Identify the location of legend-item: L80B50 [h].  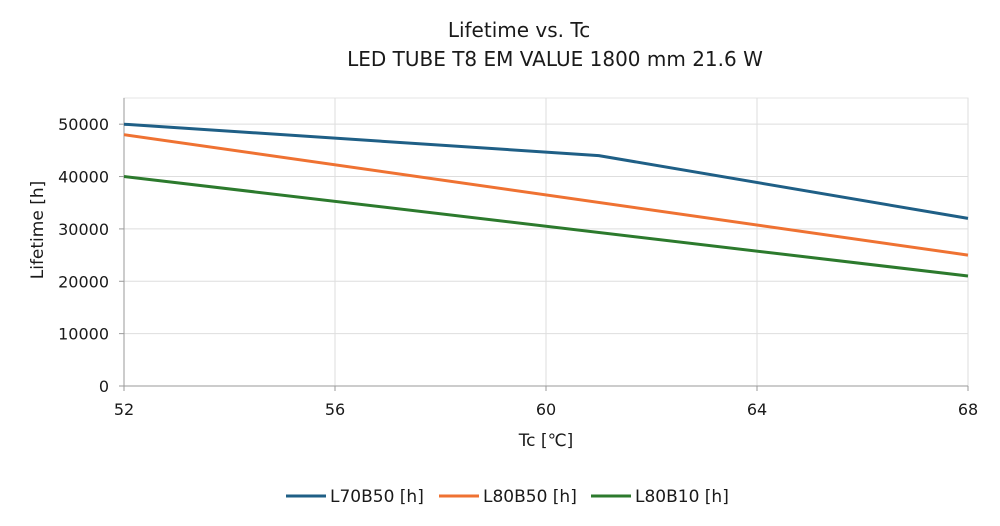
(508, 497).